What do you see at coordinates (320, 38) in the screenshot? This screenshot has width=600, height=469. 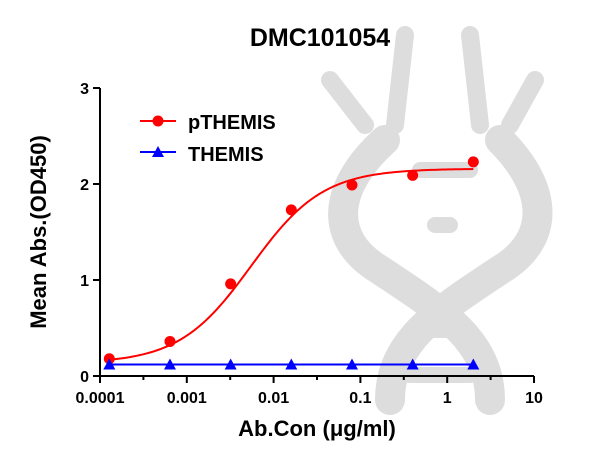 I see `chart-title: DMC101054` at bounding box center [320, 38].